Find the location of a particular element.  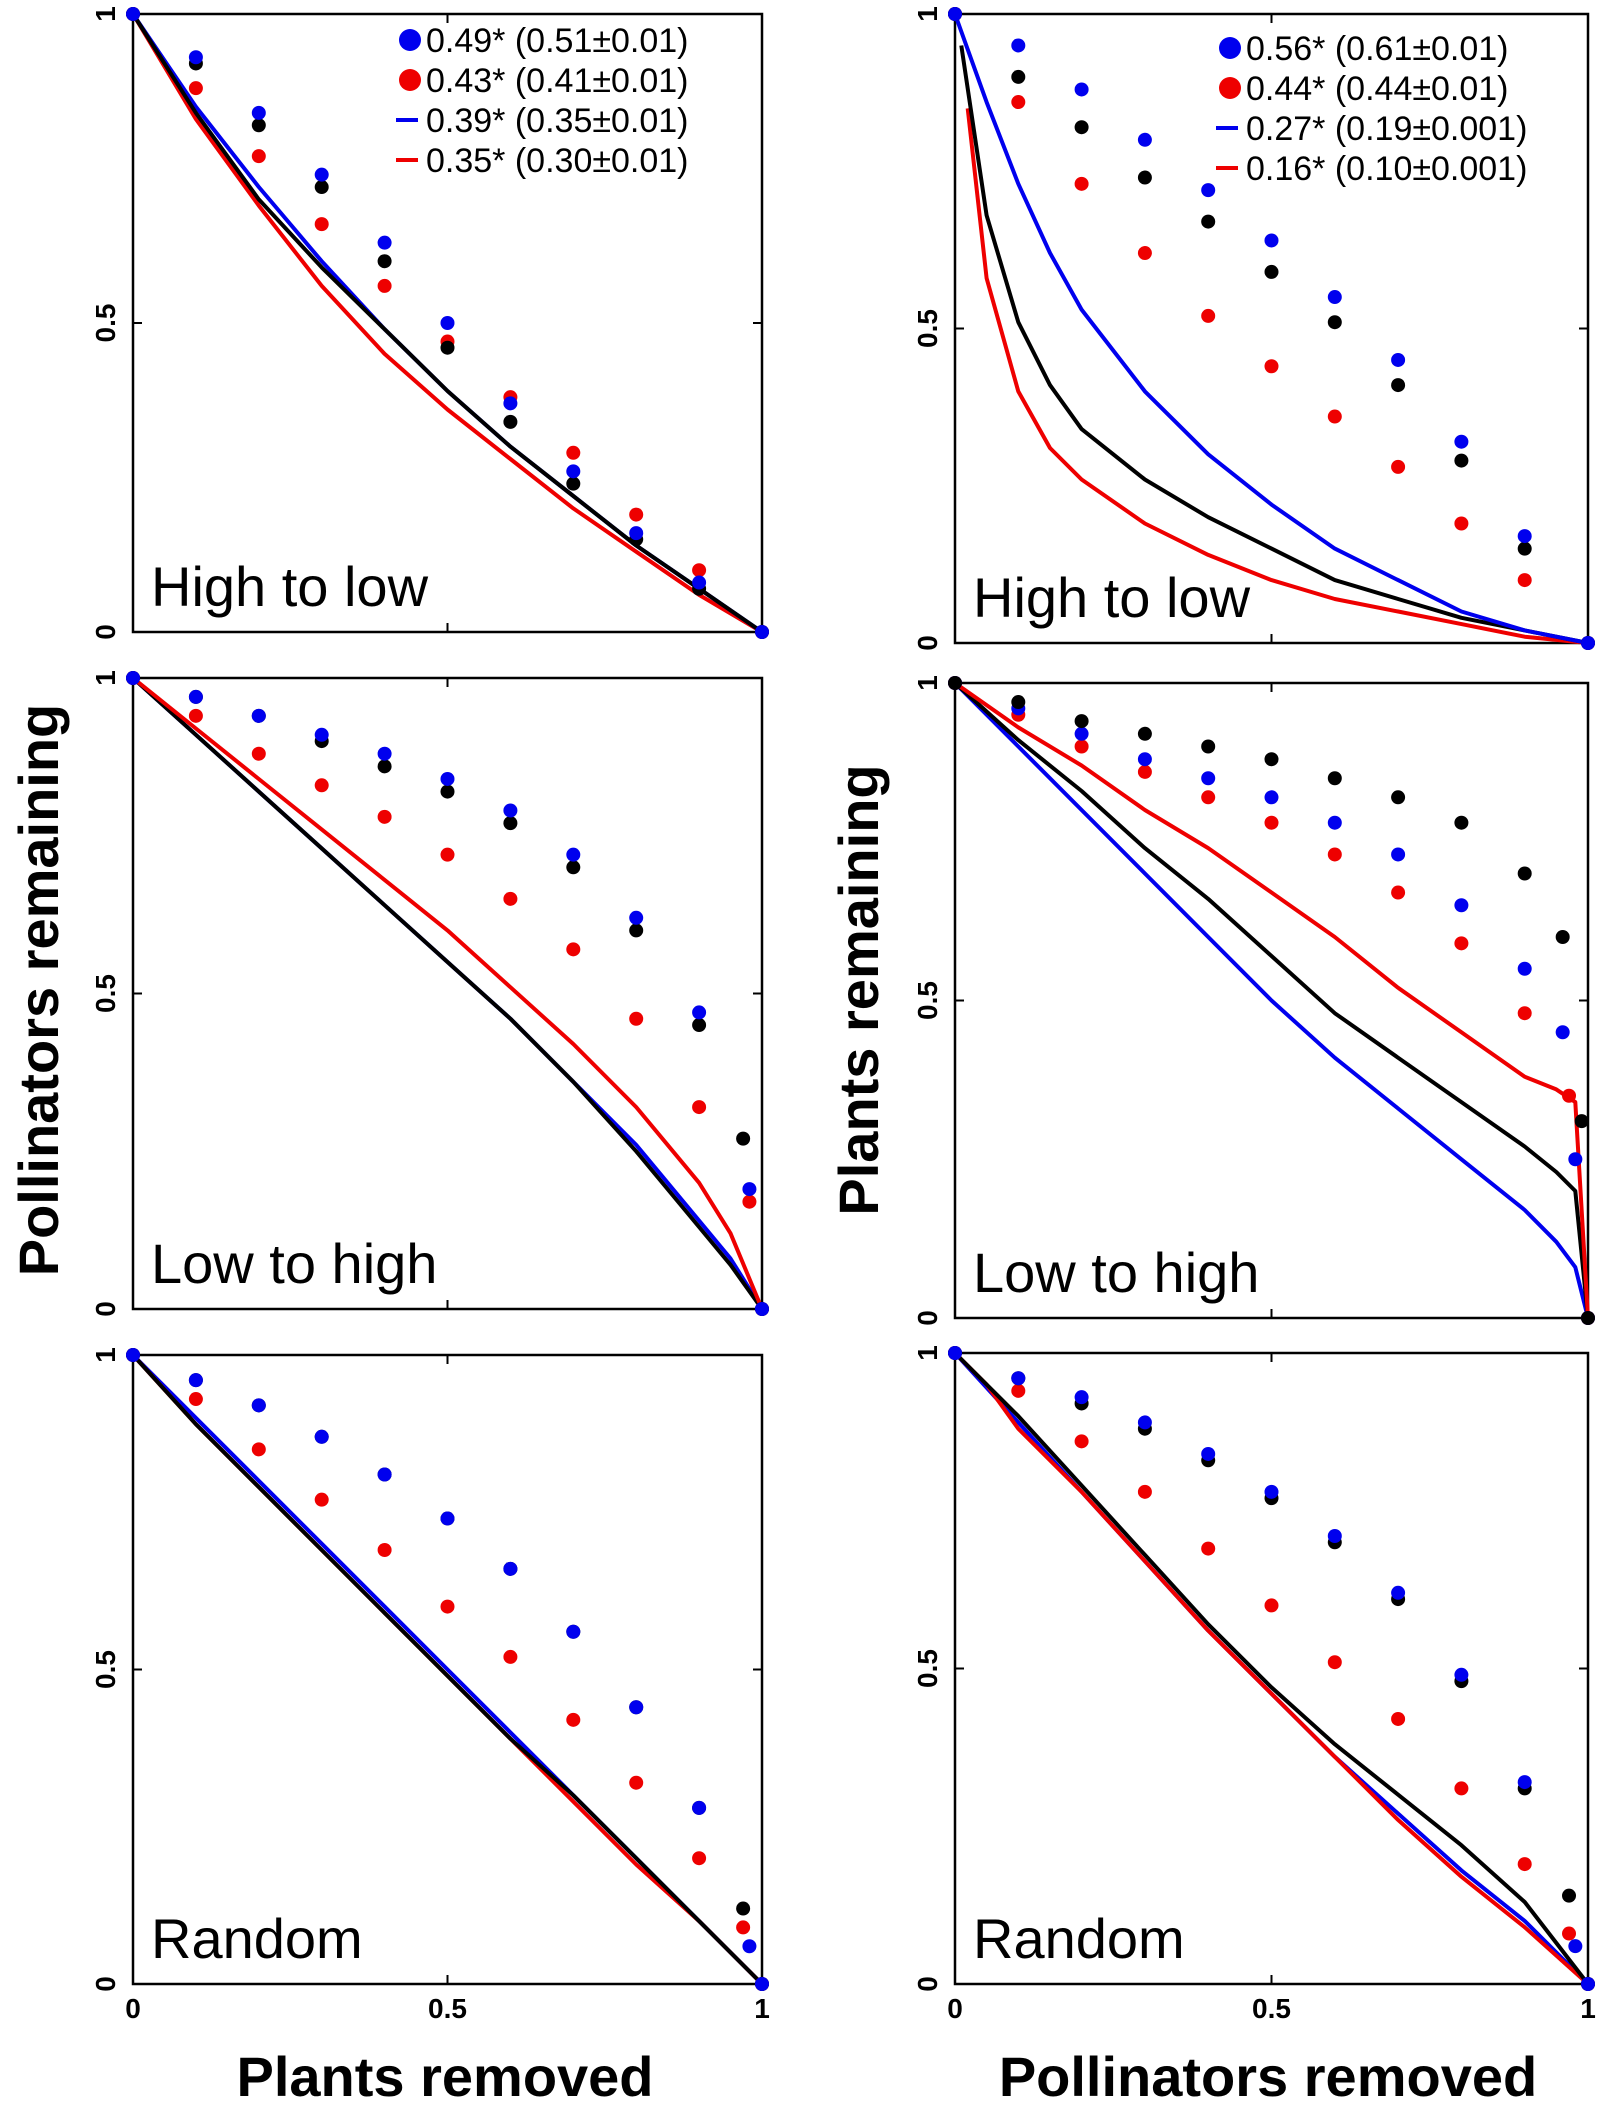

y-axis-title-right: Plants remaining is located at coordinates (858, 989).